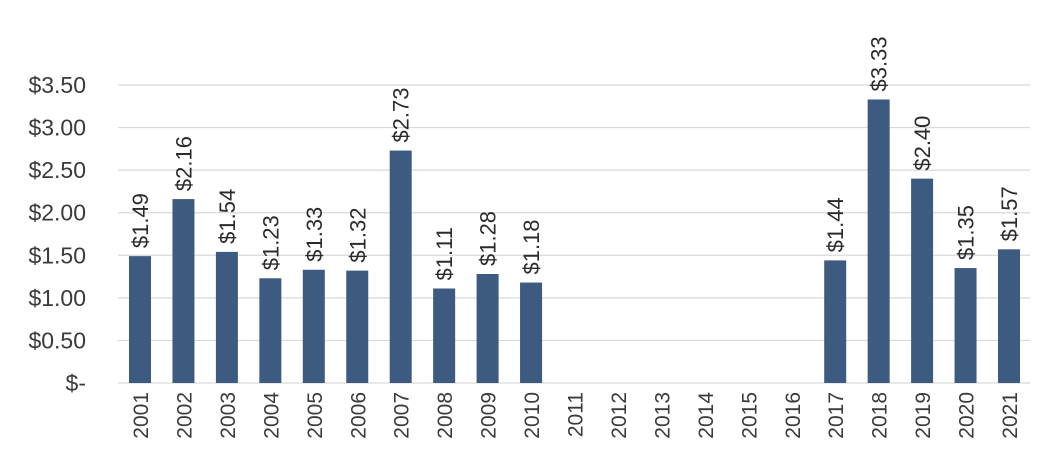 The image size is (1039, 467). I want to click on x-tick-label: 2012, so click(619, 415).